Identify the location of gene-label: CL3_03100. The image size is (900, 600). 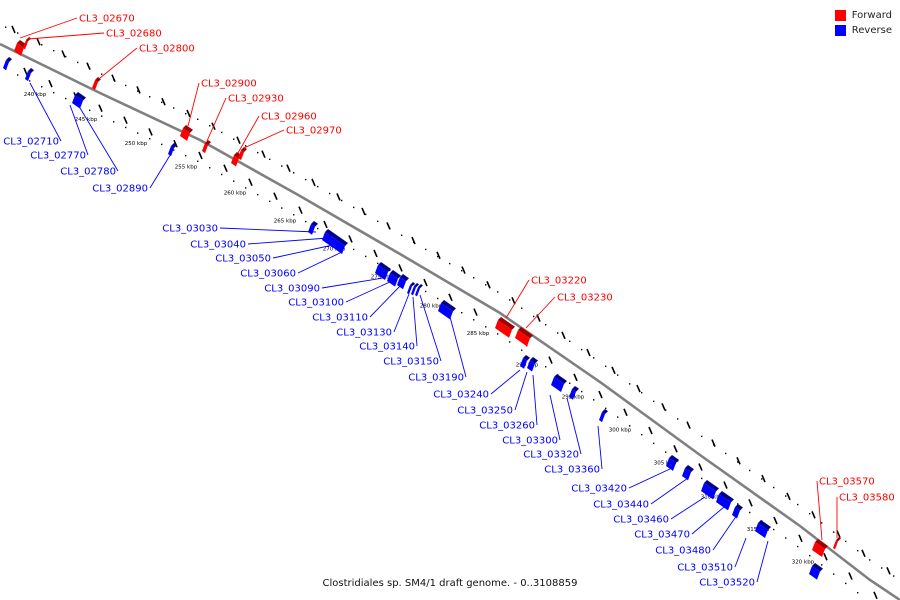
(316, 303).